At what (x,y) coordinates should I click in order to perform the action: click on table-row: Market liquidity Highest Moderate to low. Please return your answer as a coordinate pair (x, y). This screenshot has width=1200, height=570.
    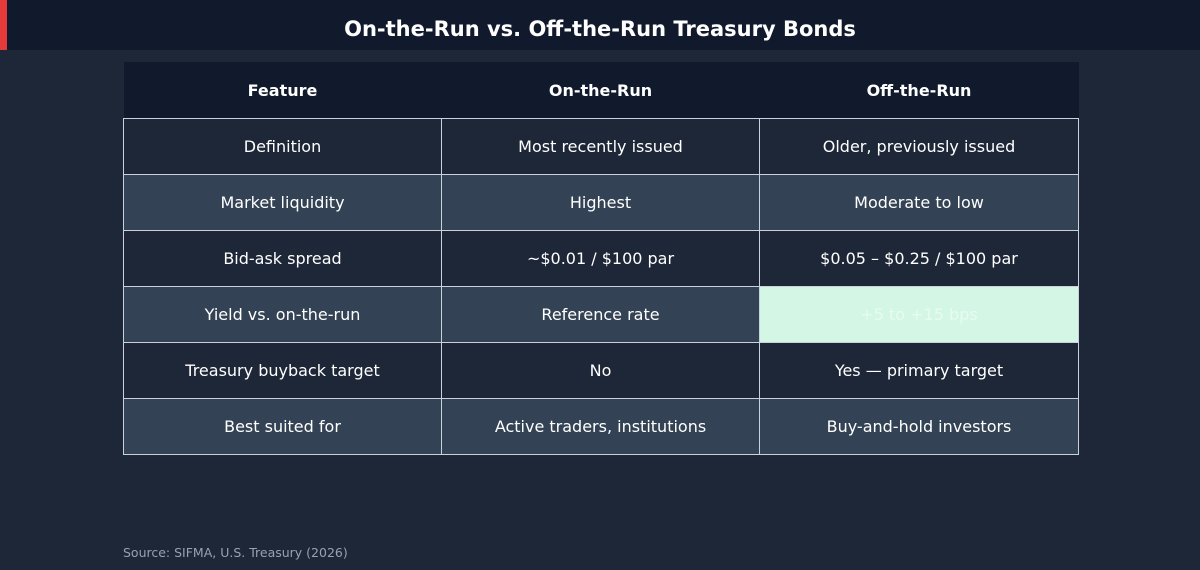
    Looking at the image, I should click on (601, 202).